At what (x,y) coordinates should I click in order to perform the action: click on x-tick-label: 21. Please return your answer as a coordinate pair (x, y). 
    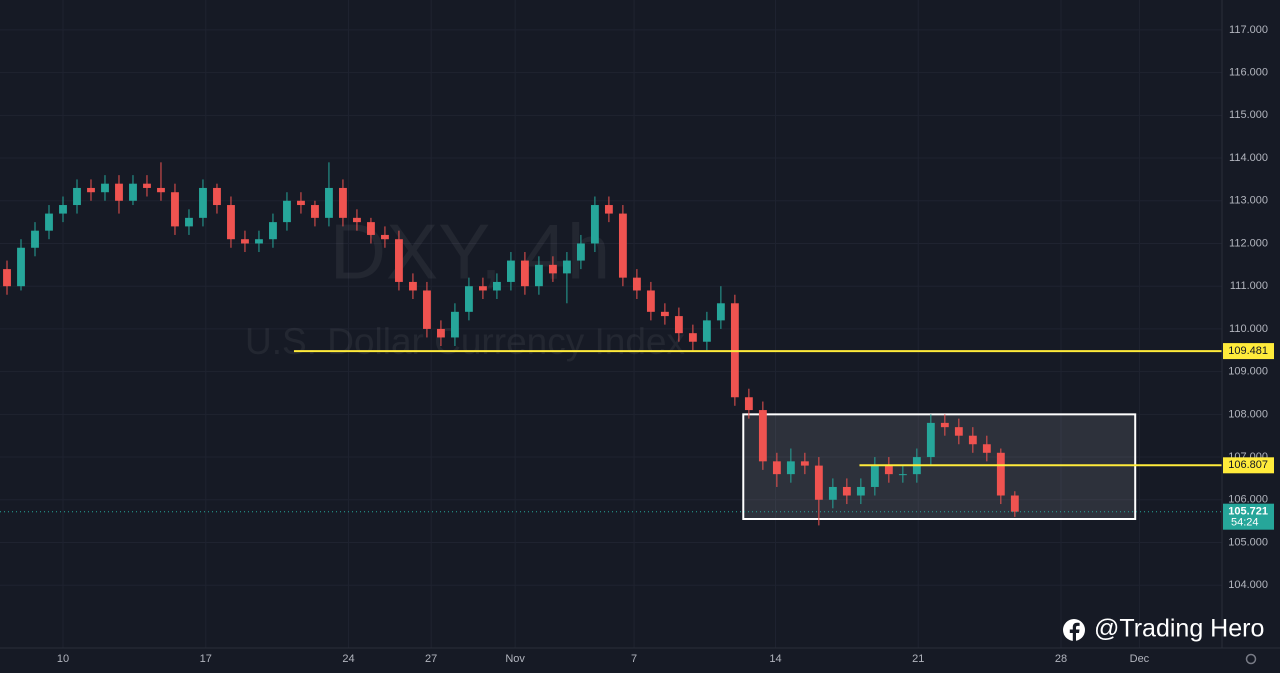
    Looking at the image, I should click on (918, 659).